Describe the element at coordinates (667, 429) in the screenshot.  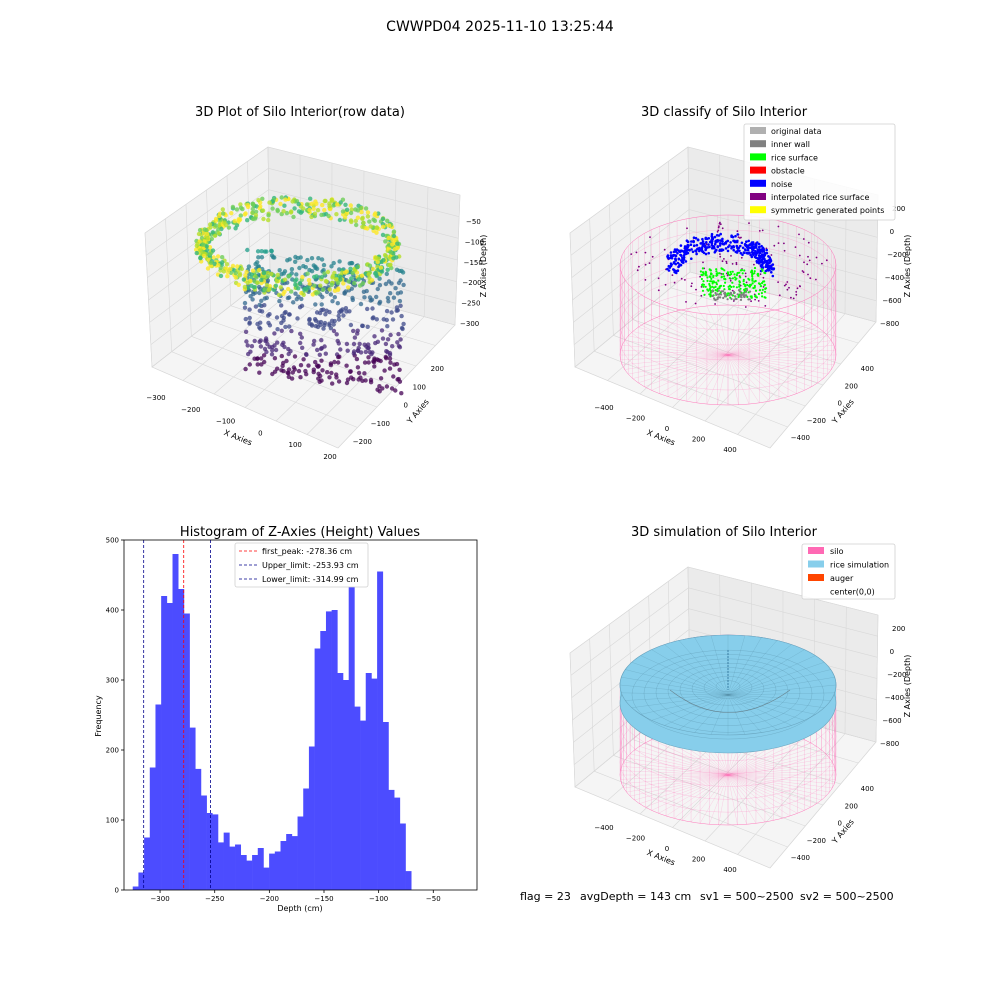
I see `x-tick-label: 0` at that location.